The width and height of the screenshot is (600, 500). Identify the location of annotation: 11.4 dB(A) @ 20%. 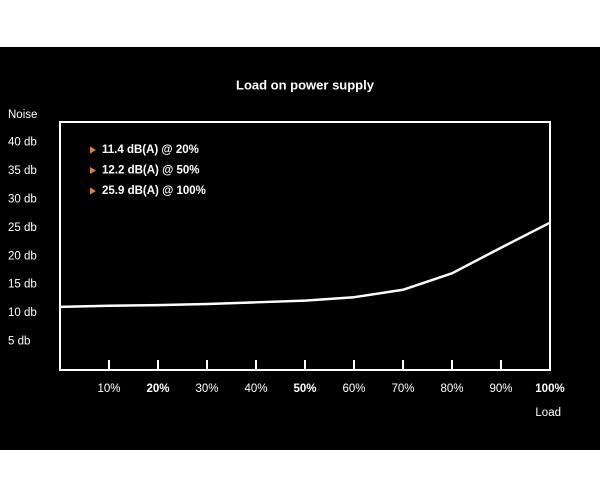
(150, 150).